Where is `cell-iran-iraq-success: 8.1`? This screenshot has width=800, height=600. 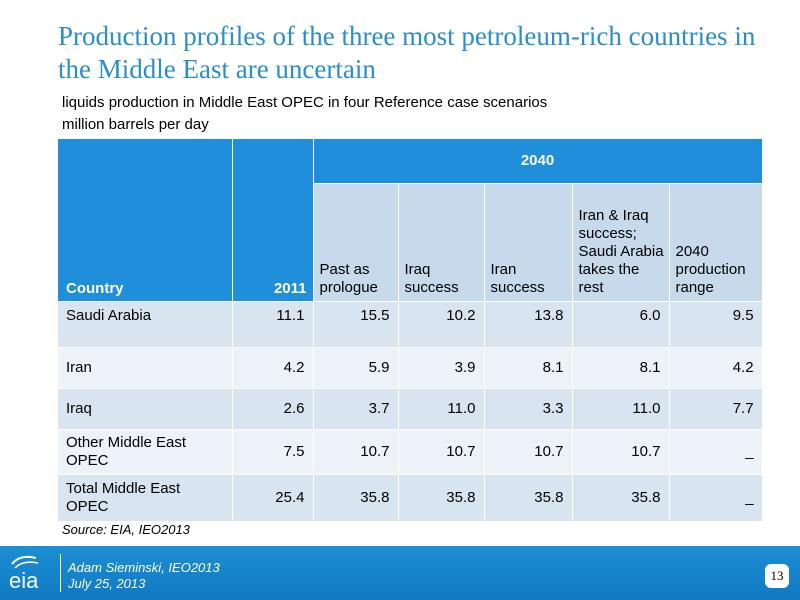
cell-iran-iraq-success: 8.1 is located at coordinates (621, 368).